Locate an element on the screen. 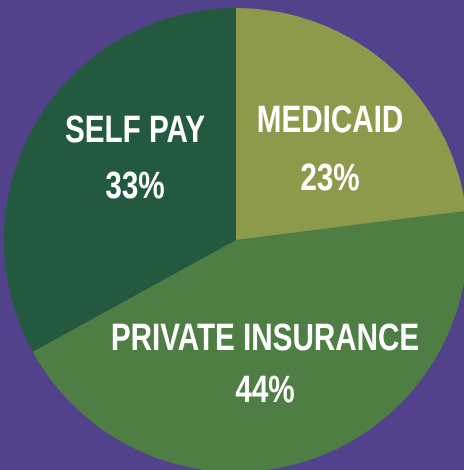 This screenshot has width=464, height=470. slice-value-label: 23% is located at coordinates (329, 178).